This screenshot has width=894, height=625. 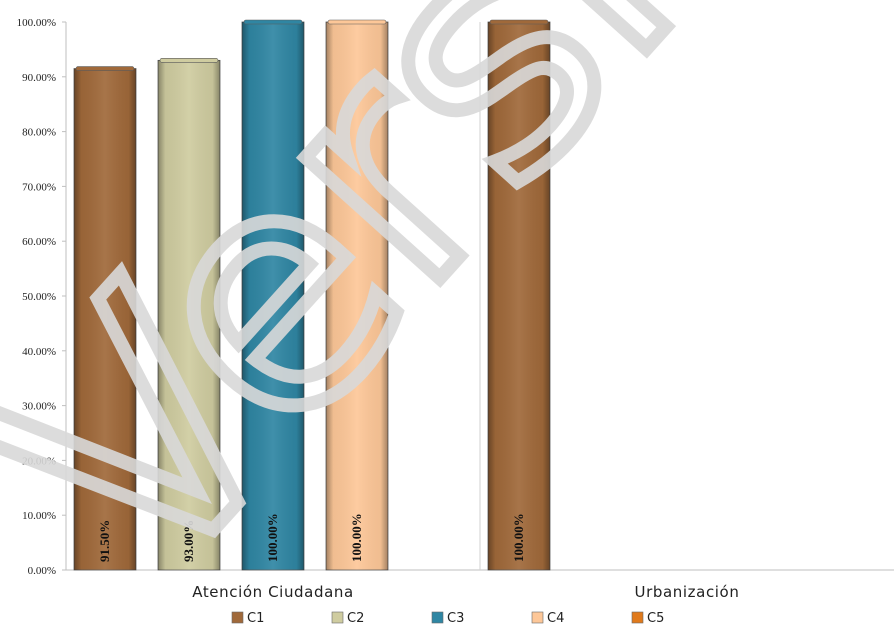 What do you see at coordinates (455, 618) in the screenshot?
I see `legend-label-c3: C3` at bounding box center [455, 618].